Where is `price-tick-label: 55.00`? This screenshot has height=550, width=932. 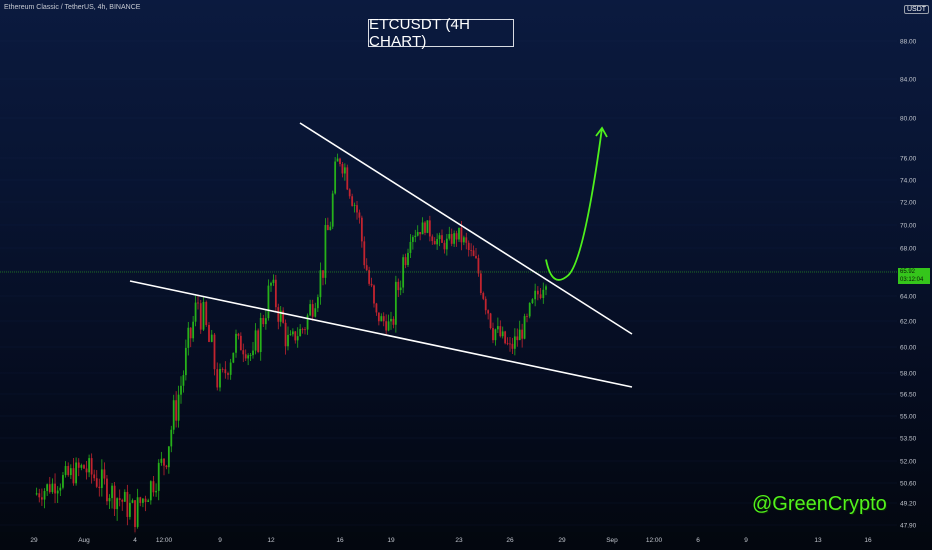
price-tick-label: 55.00 is located at coordinates (908, 417).